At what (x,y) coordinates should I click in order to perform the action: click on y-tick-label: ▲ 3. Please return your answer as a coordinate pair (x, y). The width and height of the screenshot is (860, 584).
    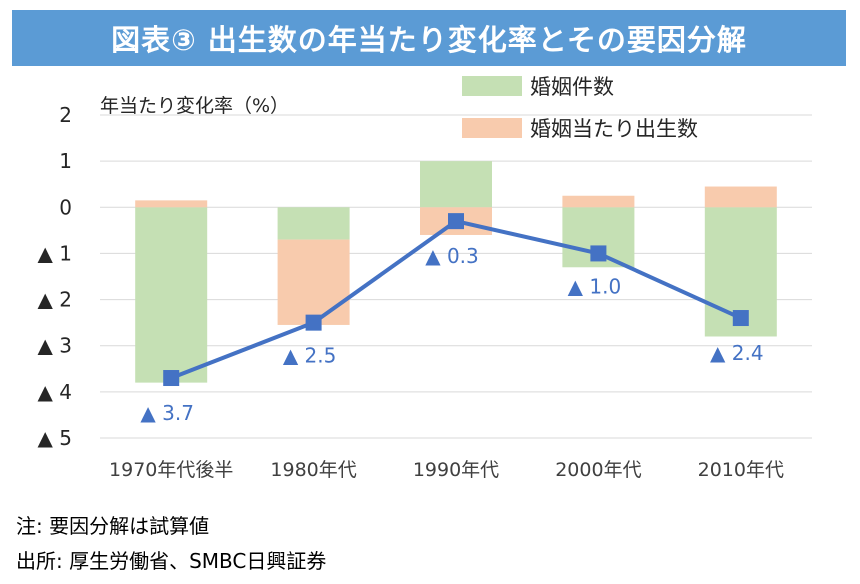
    Looking at the image, I should click on (55, 346).